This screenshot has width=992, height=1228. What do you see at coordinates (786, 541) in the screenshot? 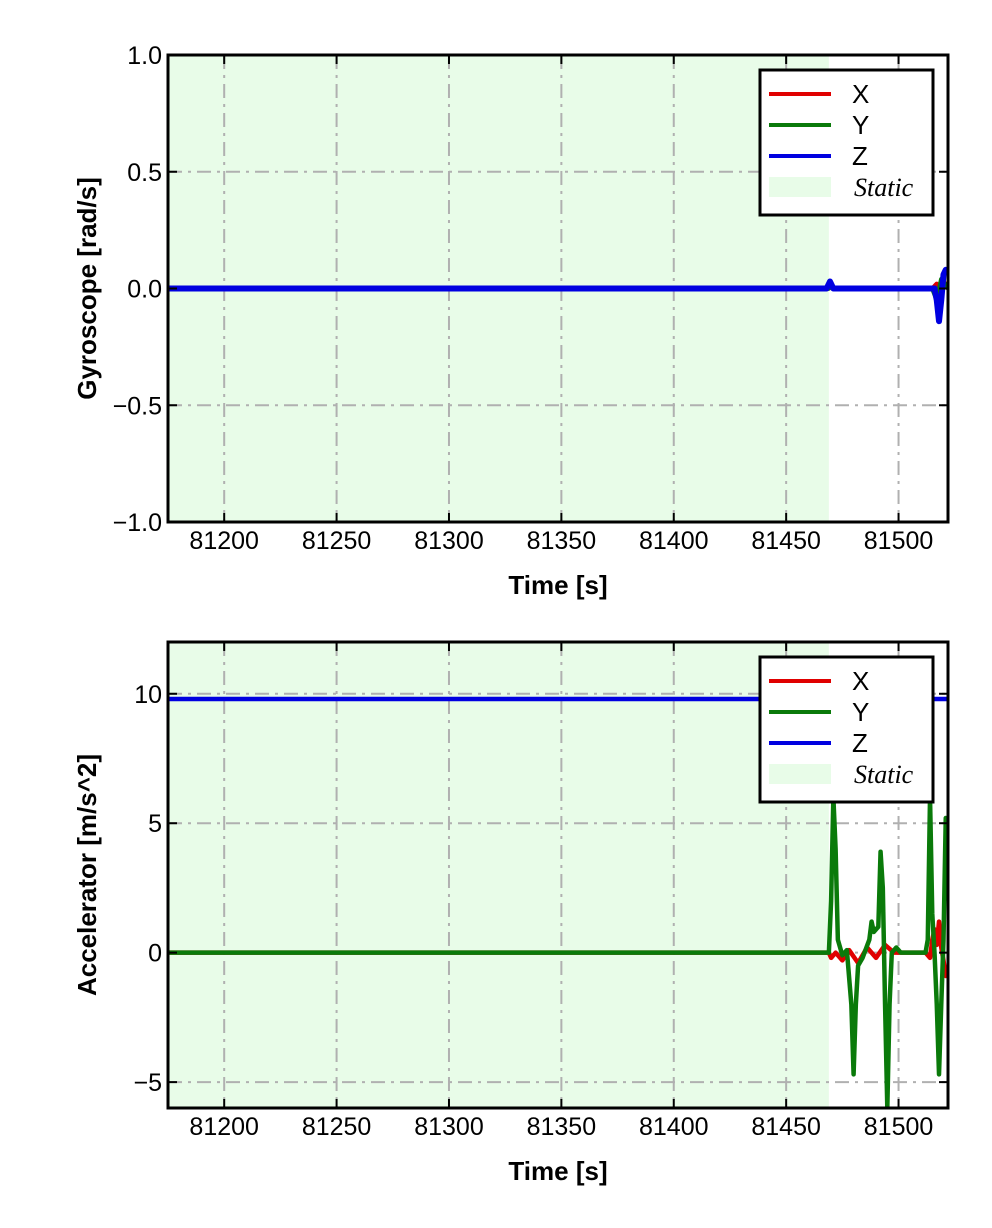
I see `gyro-x-tick-label: 81450` at bounding box center [786, 541].